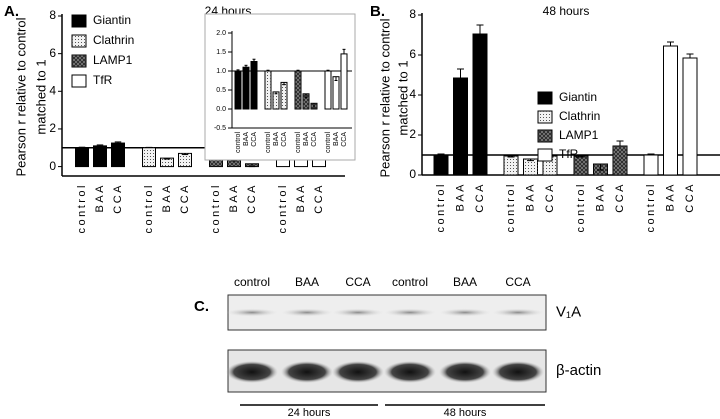 The width and height of the screenshot is (720, 419). I want to click on legend-label: Giantin, so click(112, 20).